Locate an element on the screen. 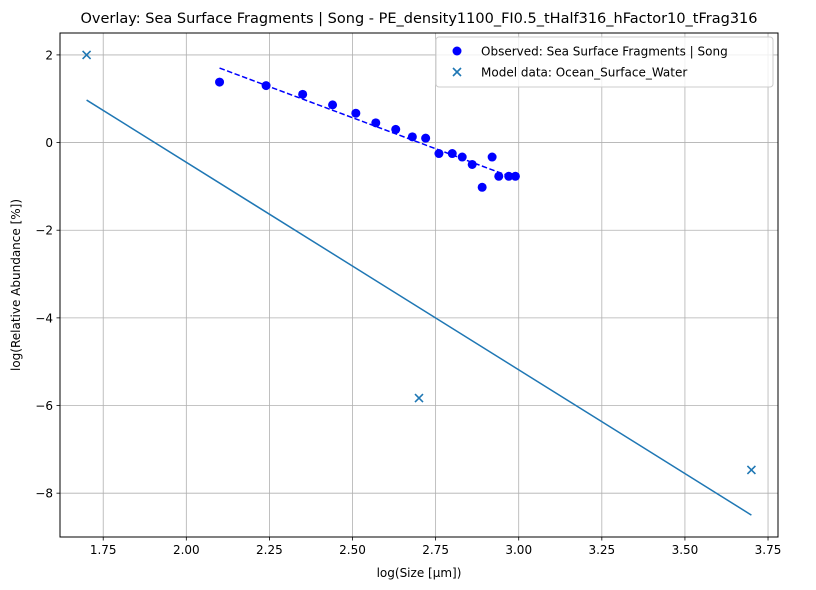  y-tick-label: 2 is located at coordinates (49, 55).